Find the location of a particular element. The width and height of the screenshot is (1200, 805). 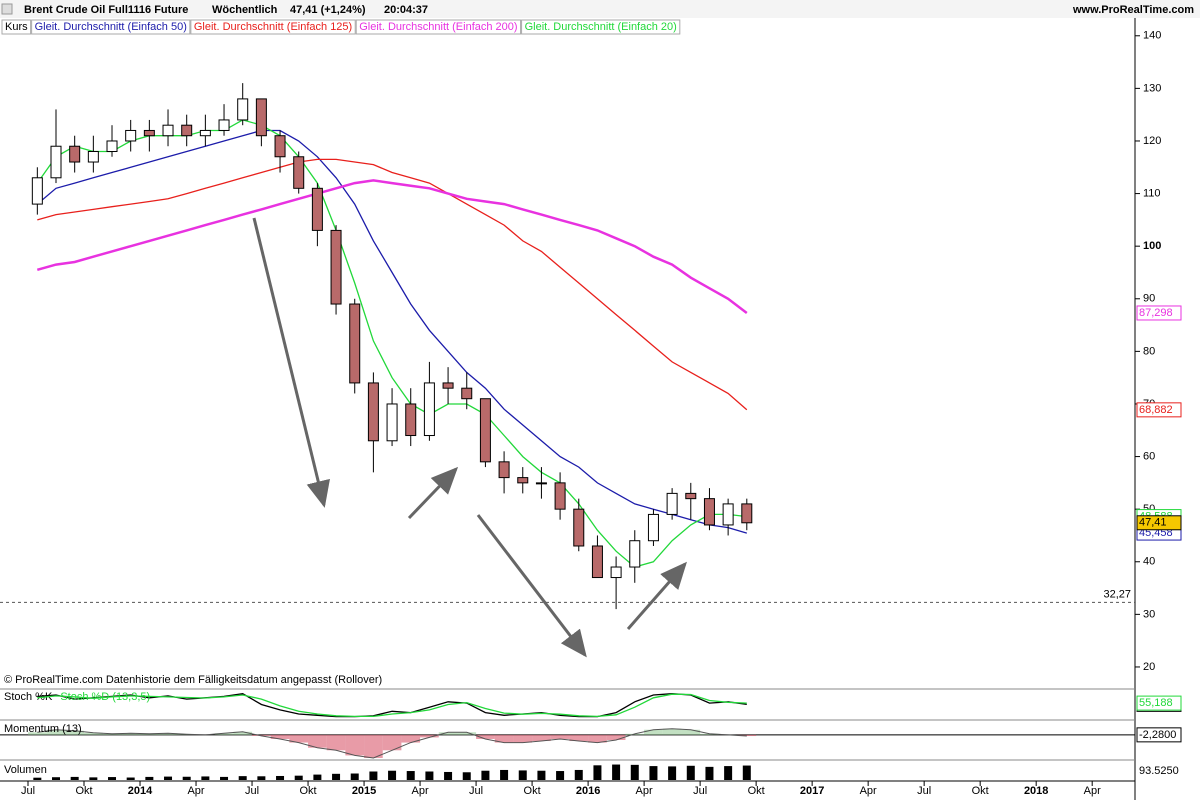

value-label-box is located at coordinates (1159, 735).